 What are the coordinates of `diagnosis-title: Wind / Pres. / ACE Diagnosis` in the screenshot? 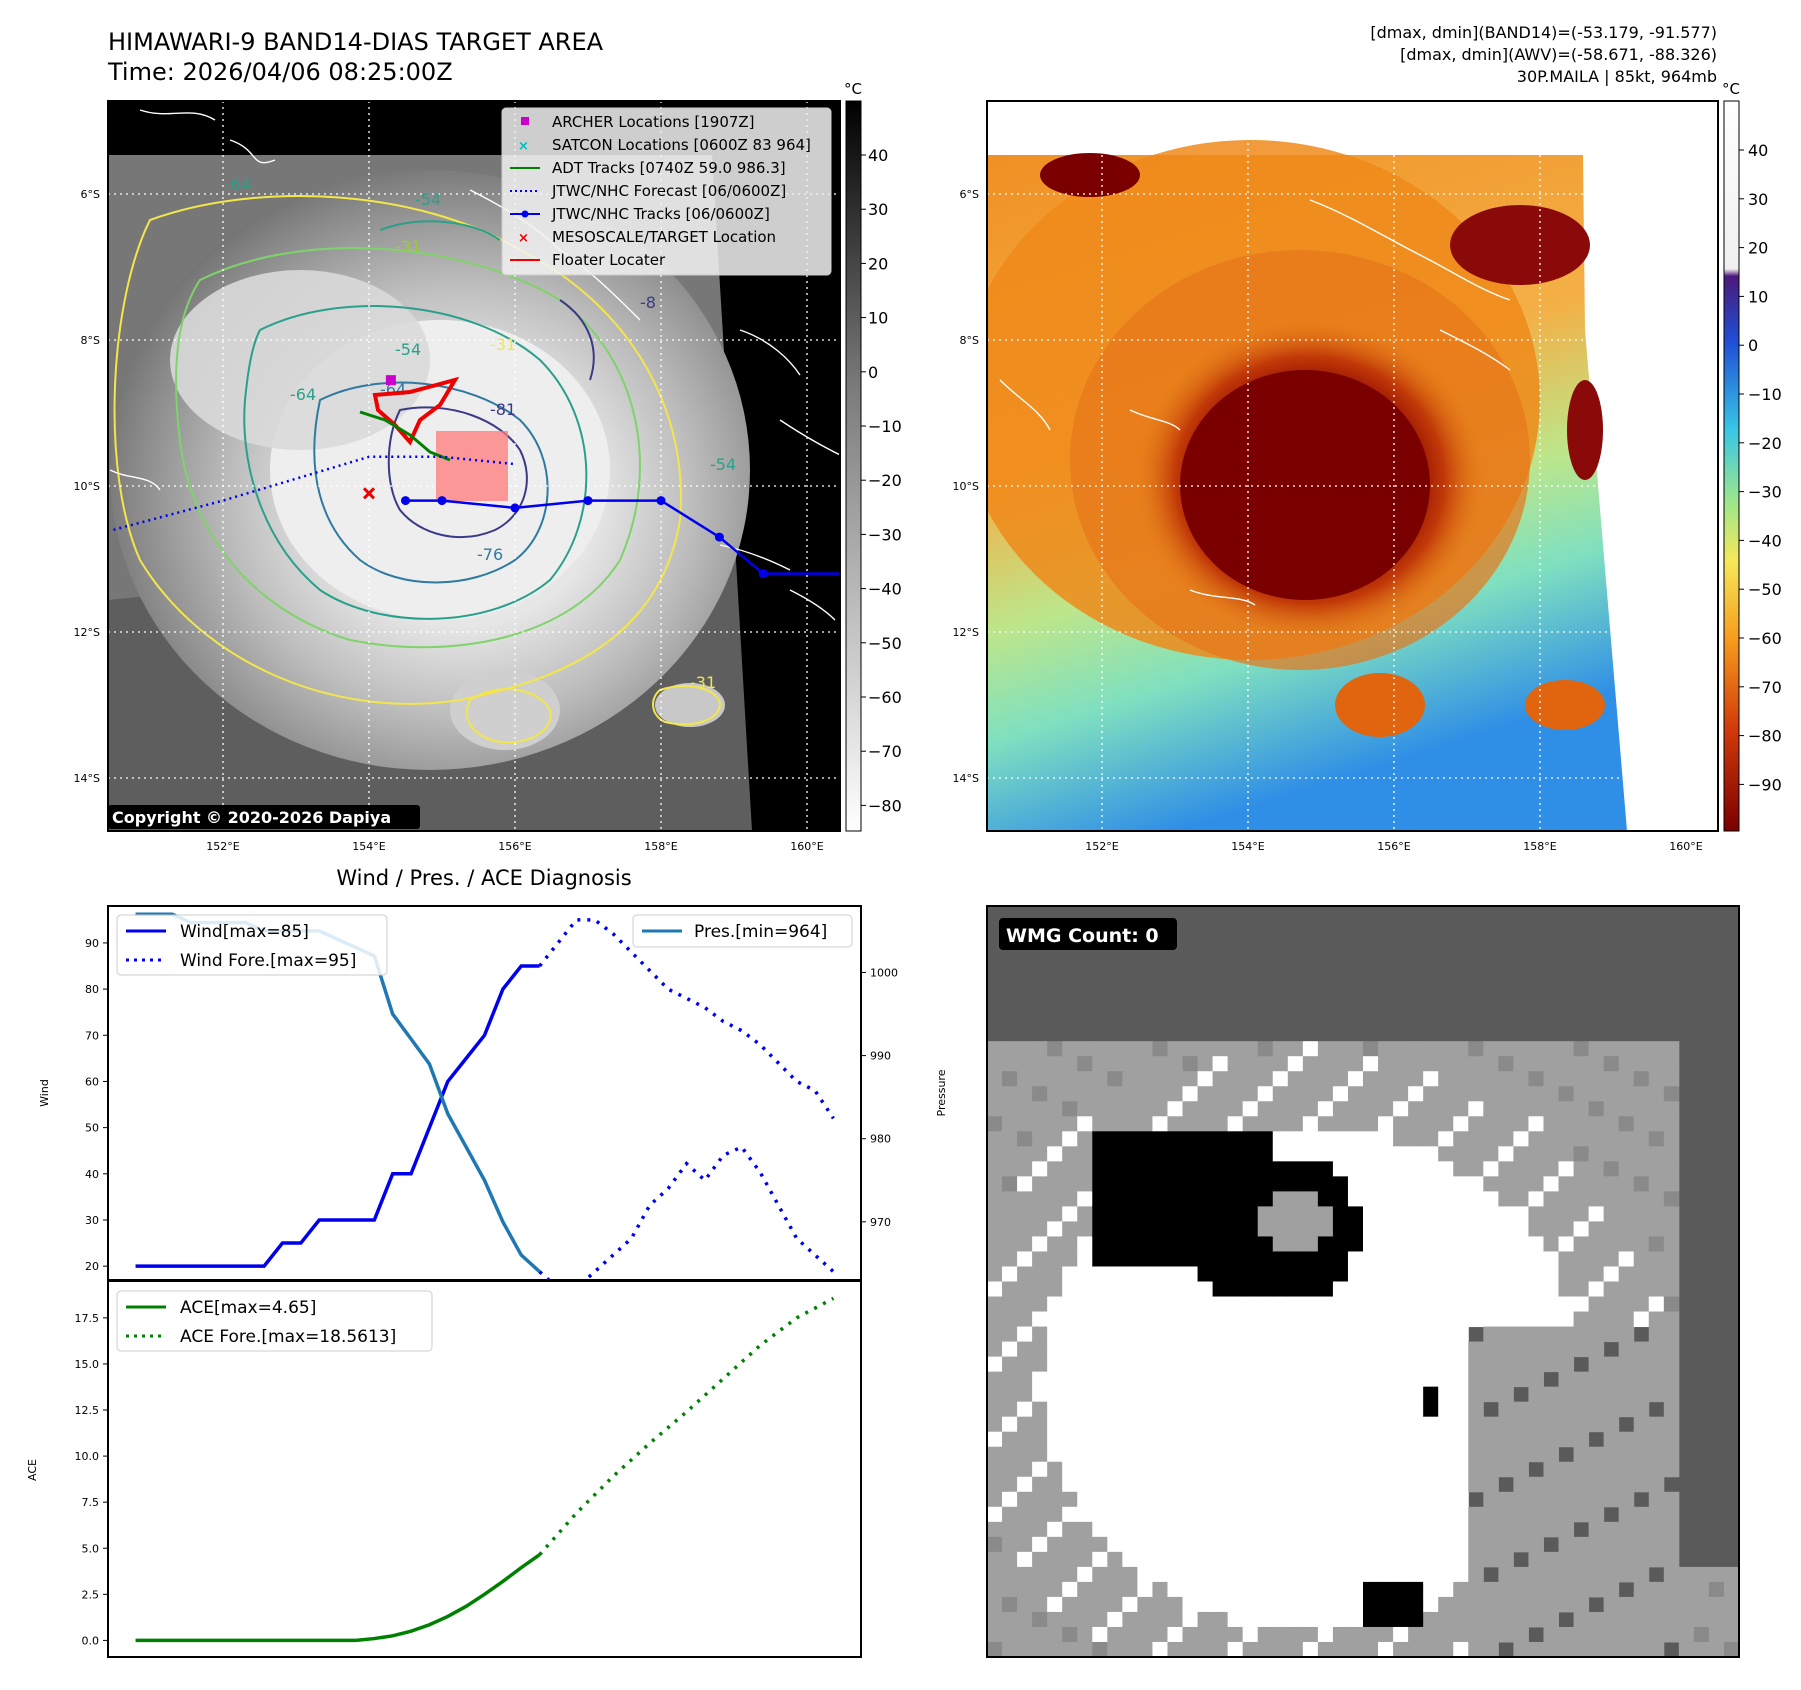 It's located at (483, 878).